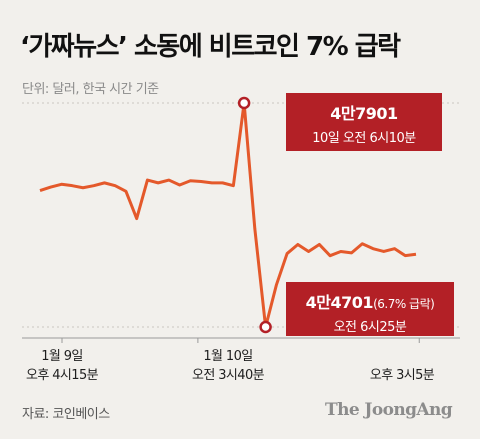  I want to click on callout-high-time: 10일 오전 6시10분, so click(364, 138).